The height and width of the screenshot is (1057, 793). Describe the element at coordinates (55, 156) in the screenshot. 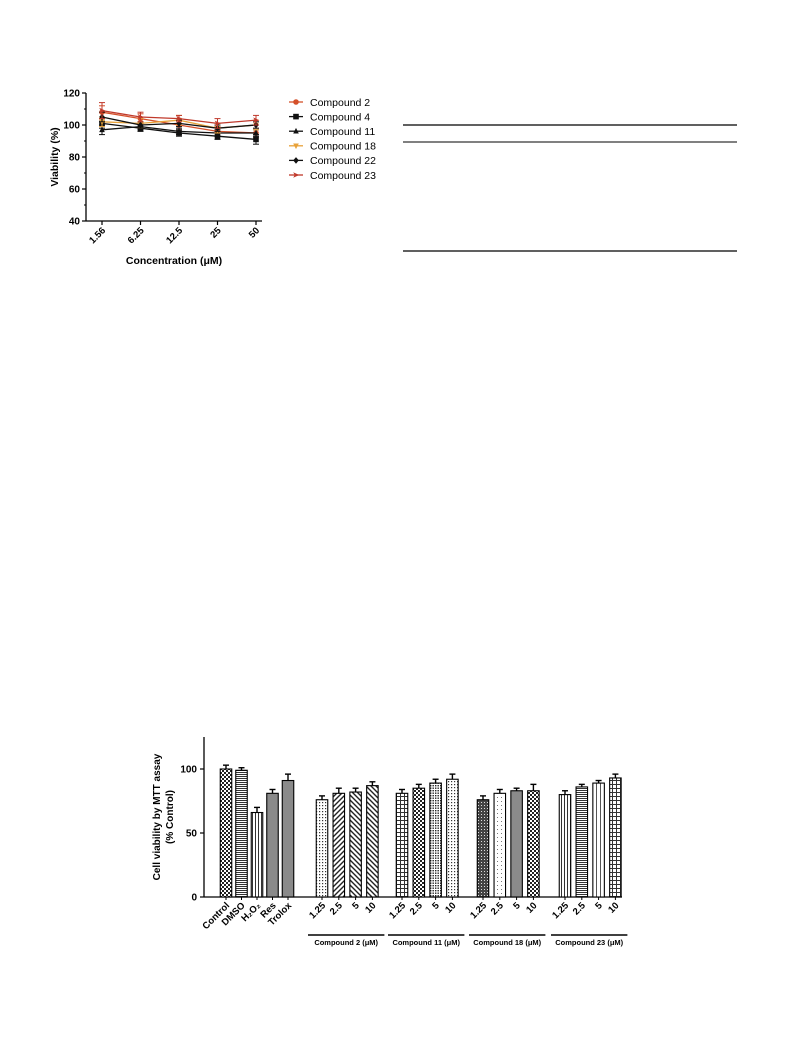

I see `y-axis-label: Viability (%)` at that location.